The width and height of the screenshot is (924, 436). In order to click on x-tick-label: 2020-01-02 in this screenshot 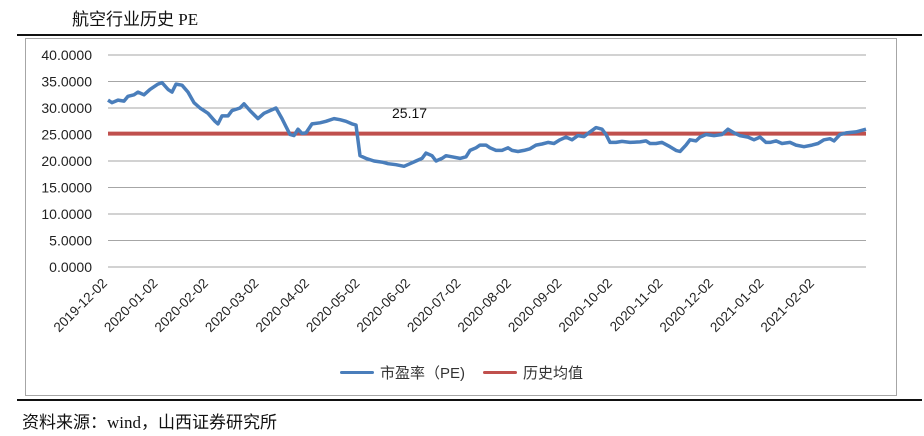, I will do `click(130, 305)`.